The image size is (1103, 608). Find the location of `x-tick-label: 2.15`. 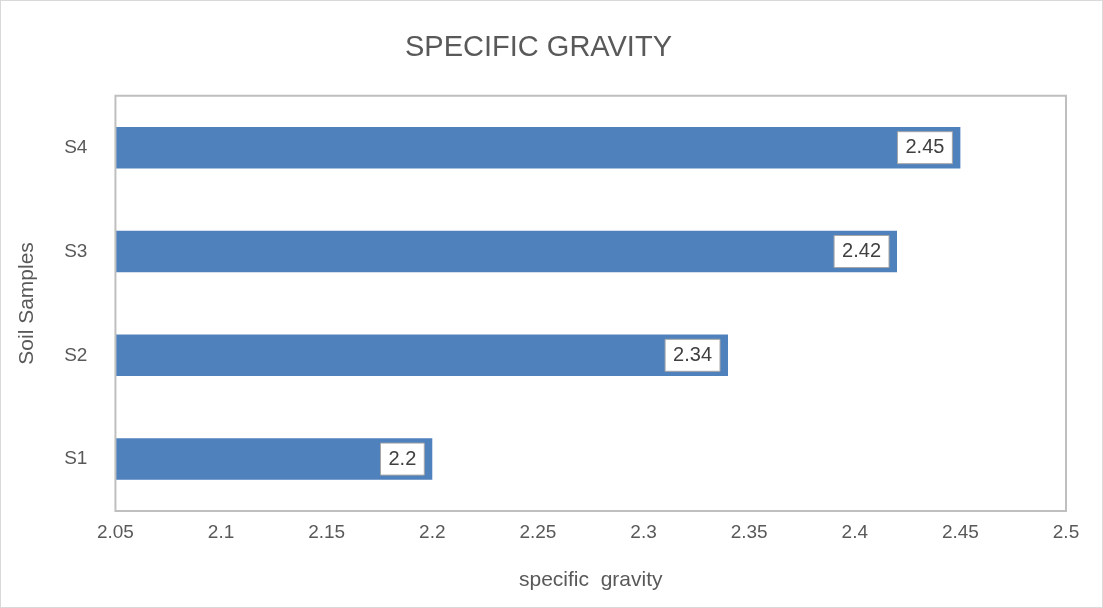

x-tick-label: 2.15 is located at coordinates (327, 531).